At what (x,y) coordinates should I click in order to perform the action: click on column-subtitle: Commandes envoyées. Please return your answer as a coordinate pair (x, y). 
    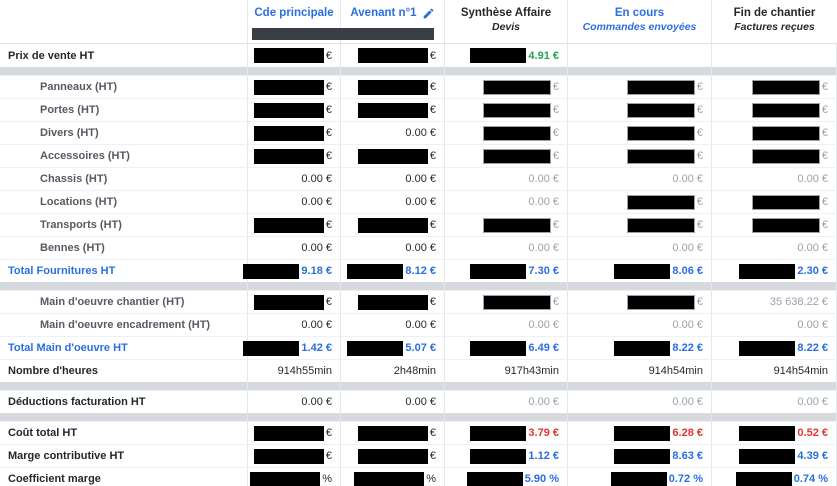
    Looking at the image, I should click on (639, 27).